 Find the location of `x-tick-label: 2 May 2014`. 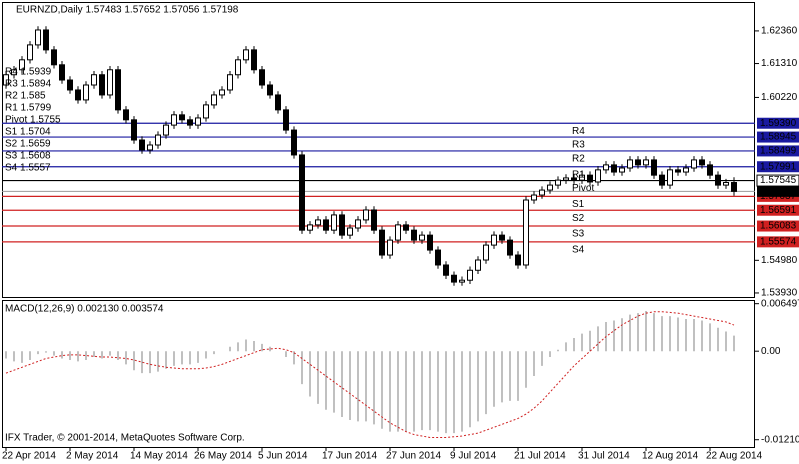

x-tick-label: 2 May 2014 is located at coordinates (92, 456).